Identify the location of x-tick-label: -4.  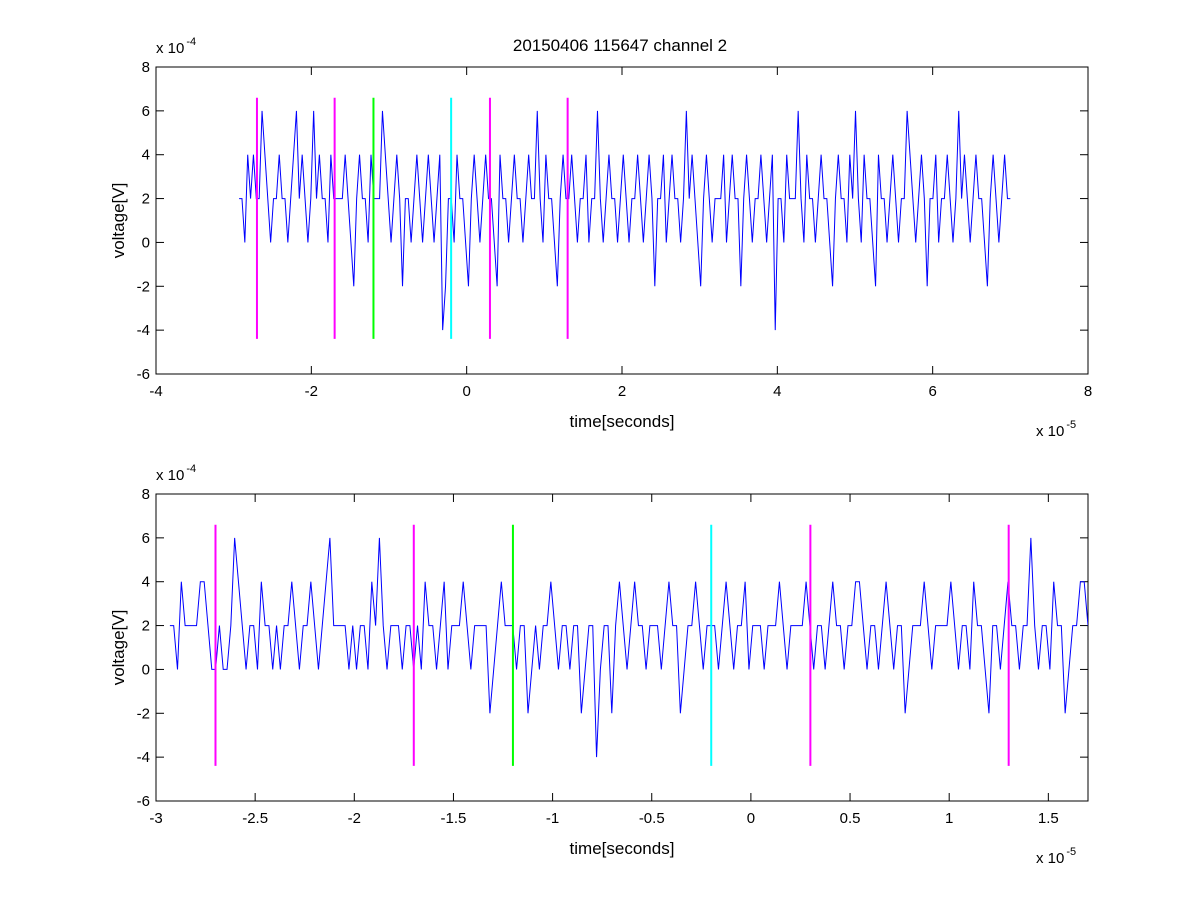
(155, 391).